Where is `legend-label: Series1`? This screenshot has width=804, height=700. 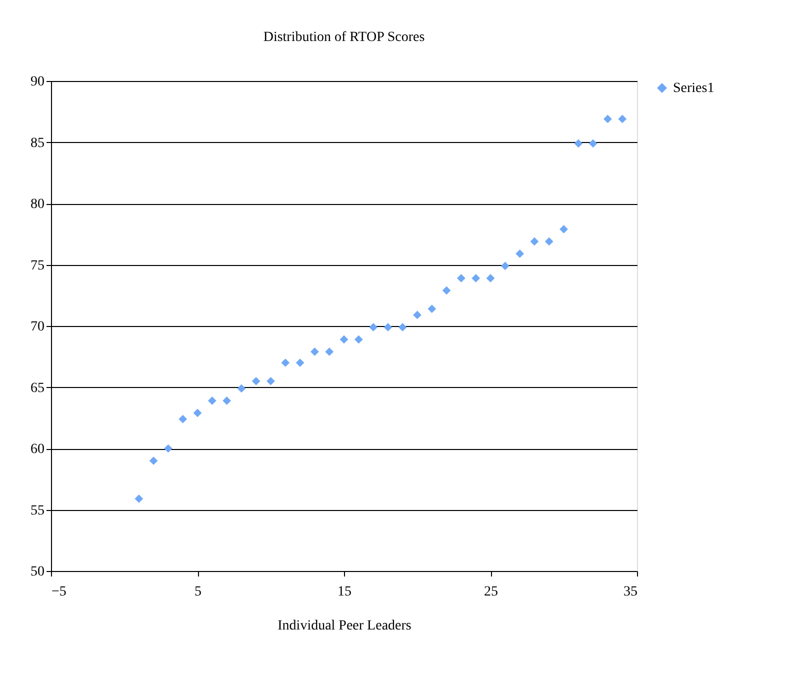
legend-label: Series1 is located at coordinates (693, 88).